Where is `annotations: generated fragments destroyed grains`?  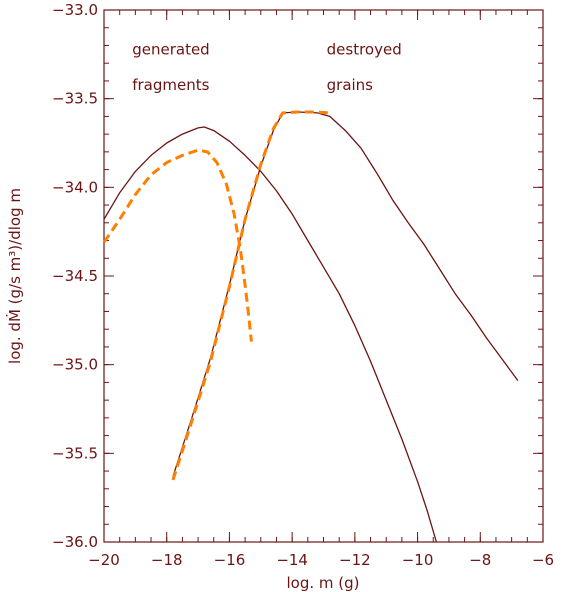
annotations: generated fragments destroyed grains is located at coordinates (267, 66).